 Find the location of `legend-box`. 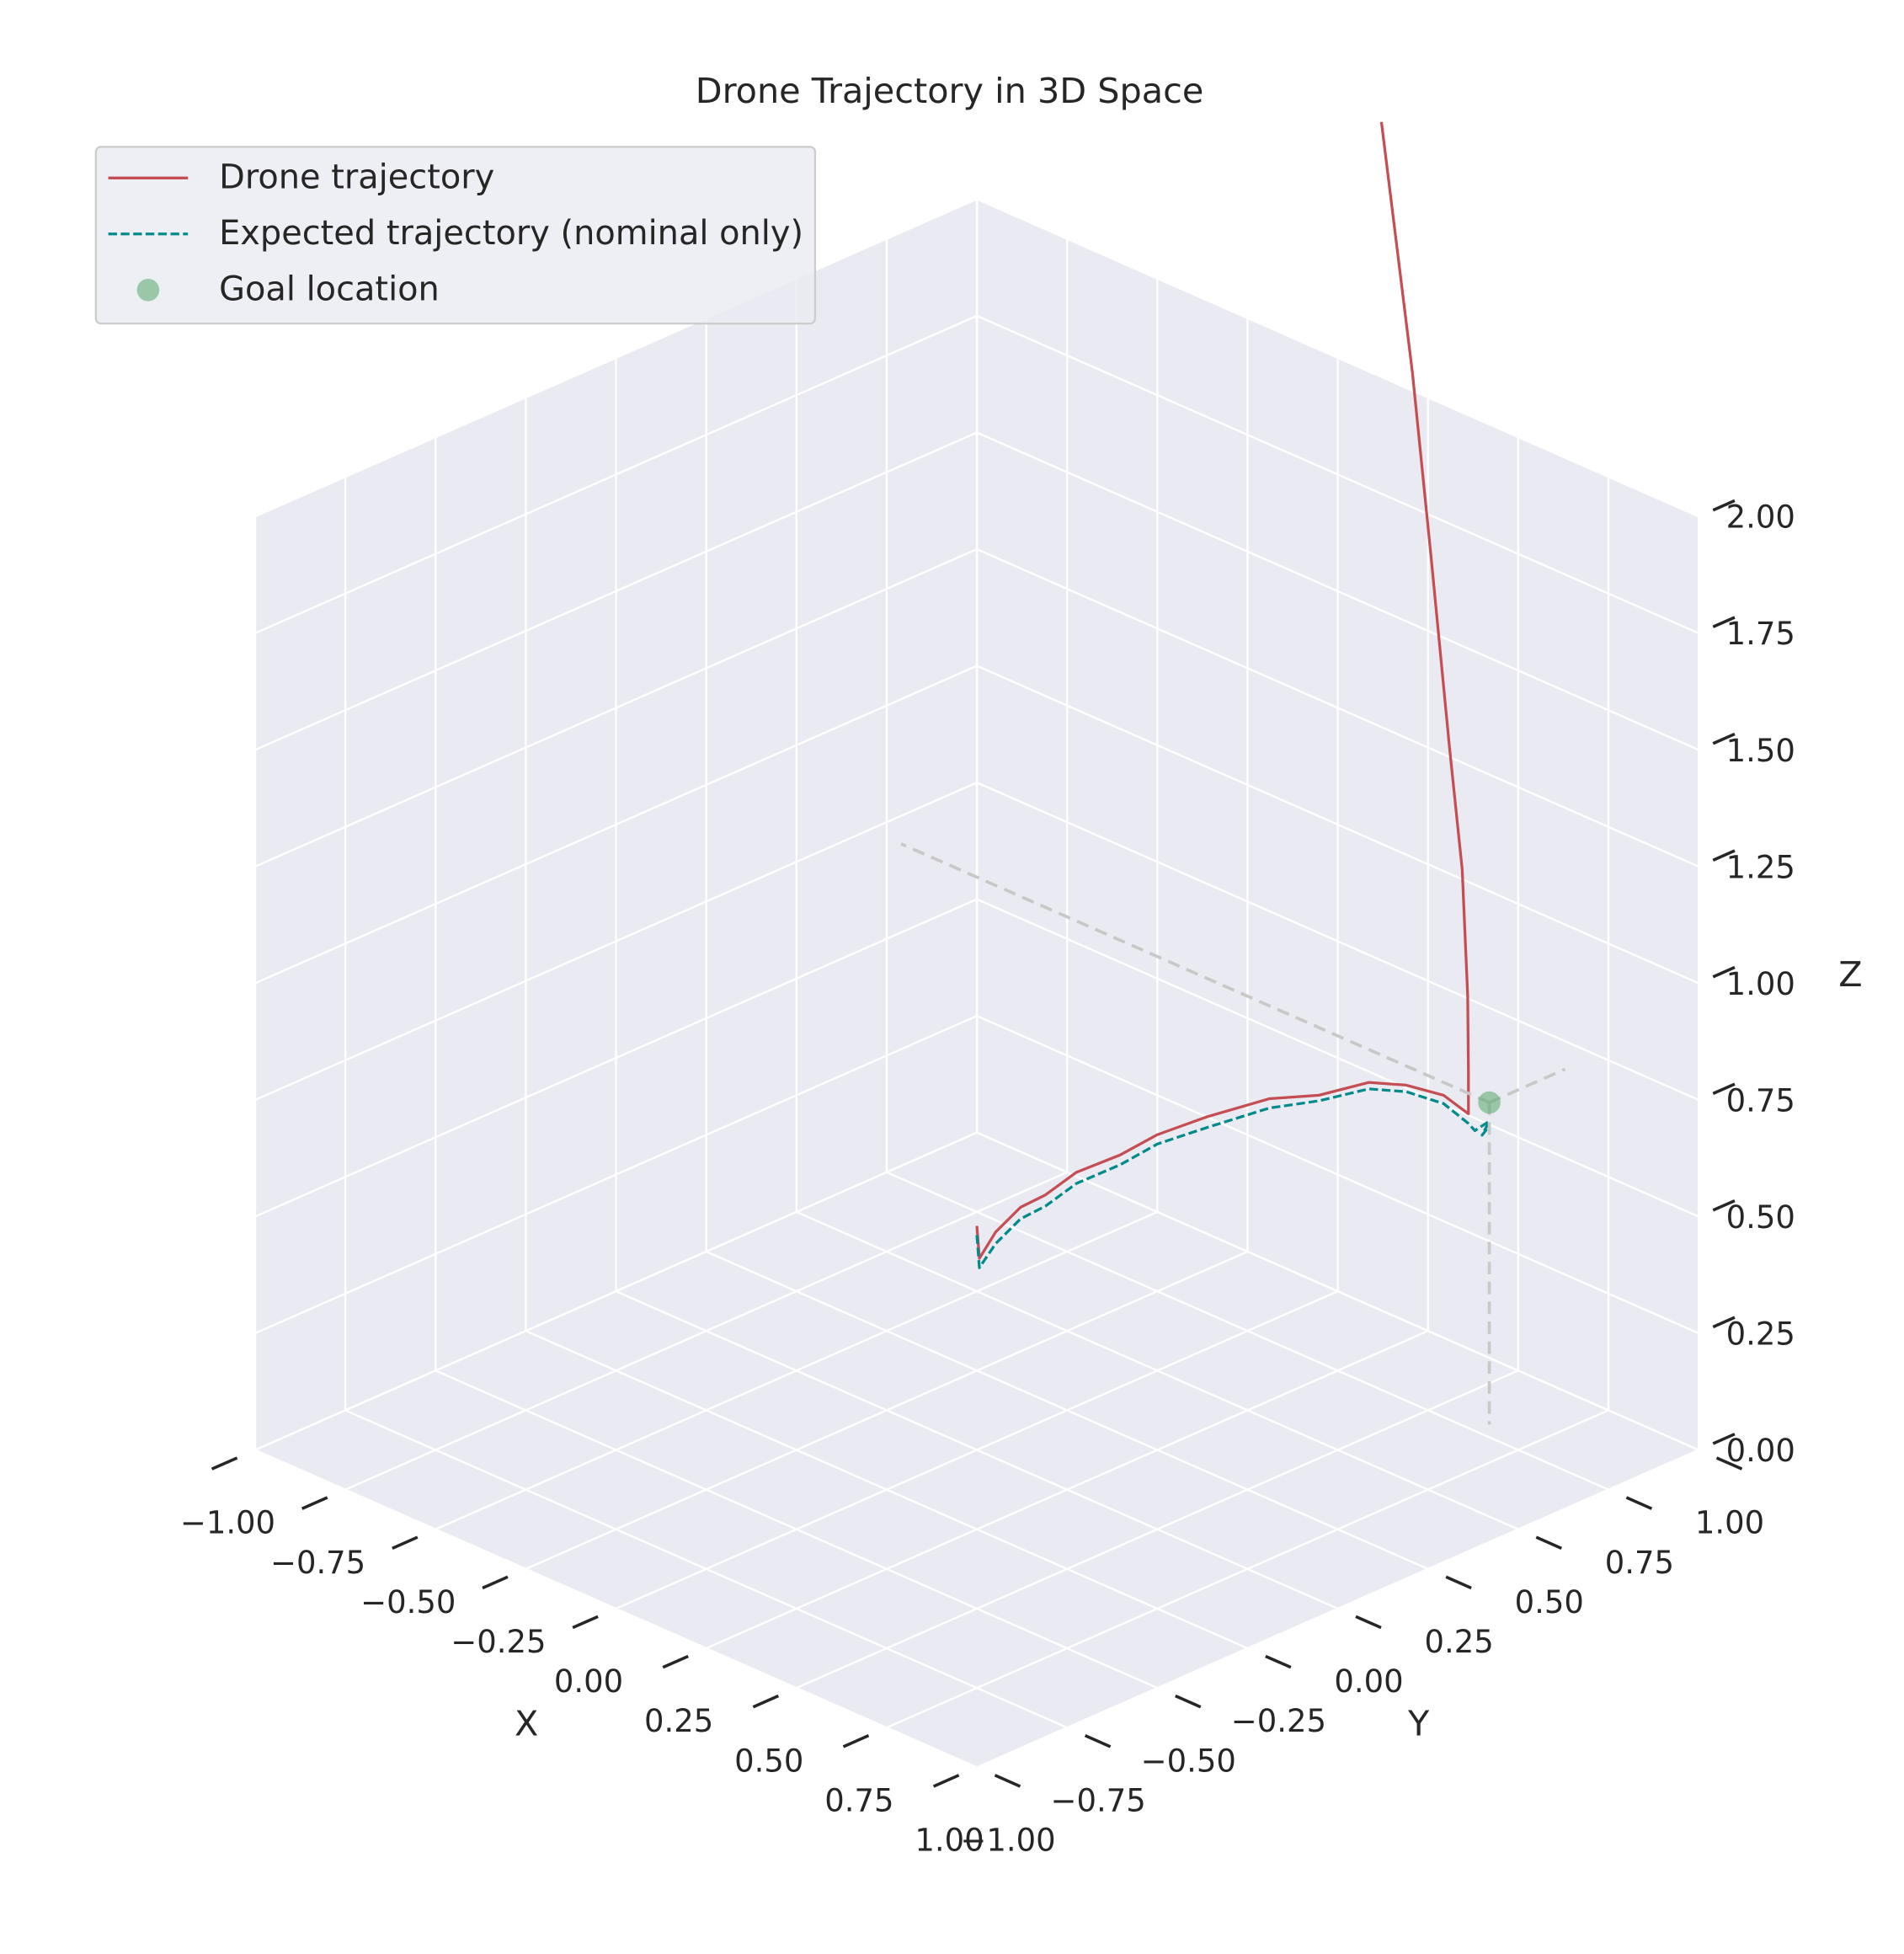

legend-box is located at coordinates (455, 235).